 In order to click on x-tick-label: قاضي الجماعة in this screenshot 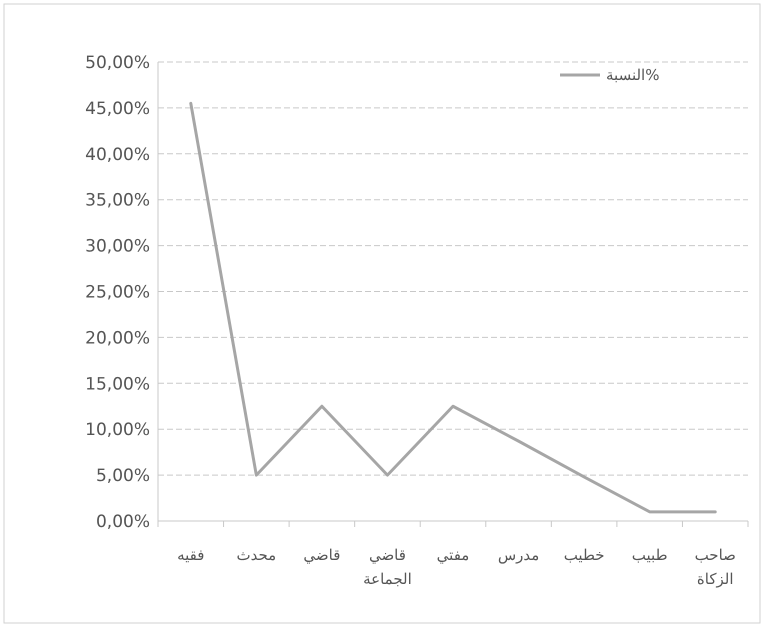, I will do `click(387, 567)`.